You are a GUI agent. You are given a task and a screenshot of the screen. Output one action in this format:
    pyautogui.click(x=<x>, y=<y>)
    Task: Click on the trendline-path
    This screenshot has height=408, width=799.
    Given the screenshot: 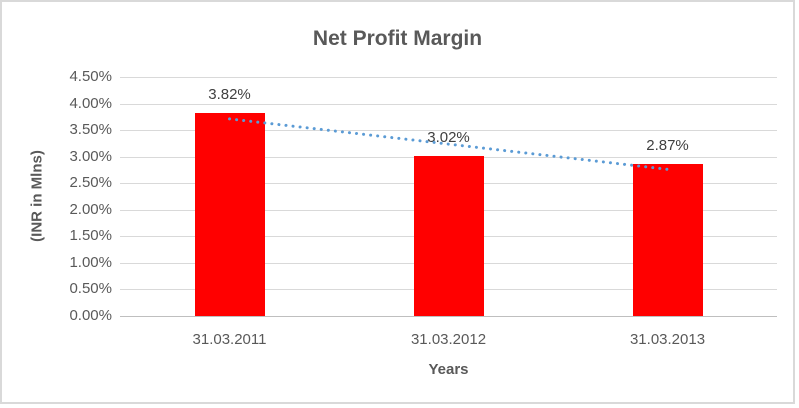 What is the action you would take?
    pyautogui.click(x=448, y=144)
    